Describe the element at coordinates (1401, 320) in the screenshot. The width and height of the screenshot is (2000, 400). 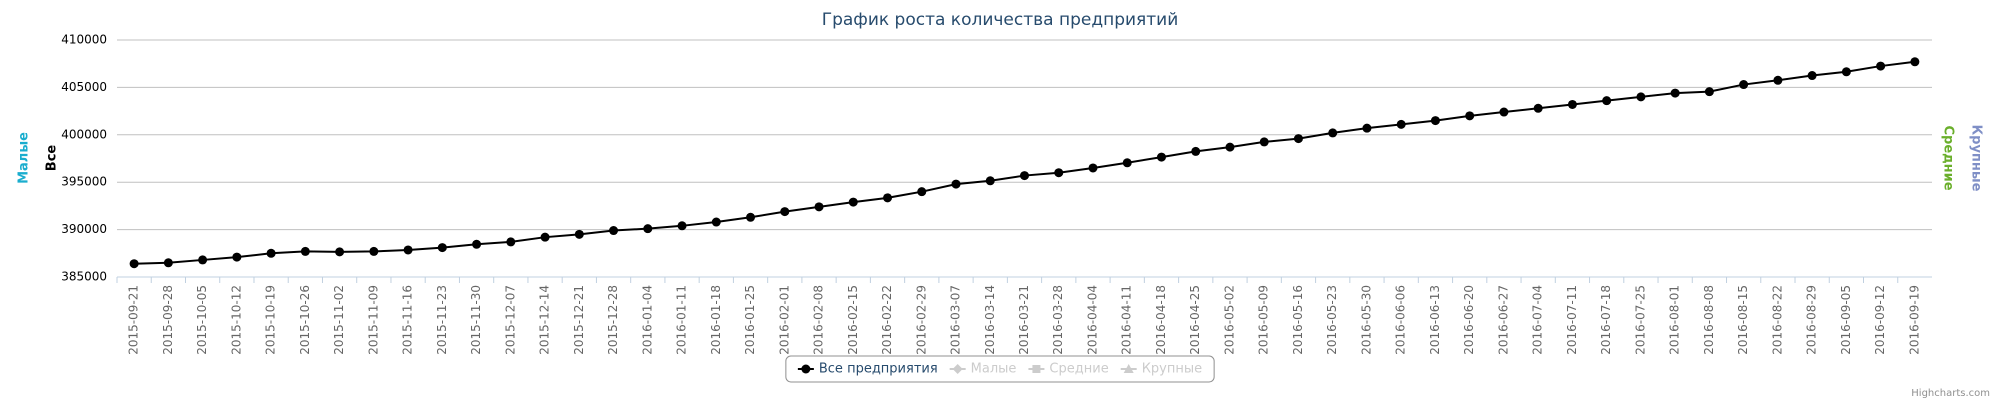
I see `x-tick-label: 2016-06-06` at that location.